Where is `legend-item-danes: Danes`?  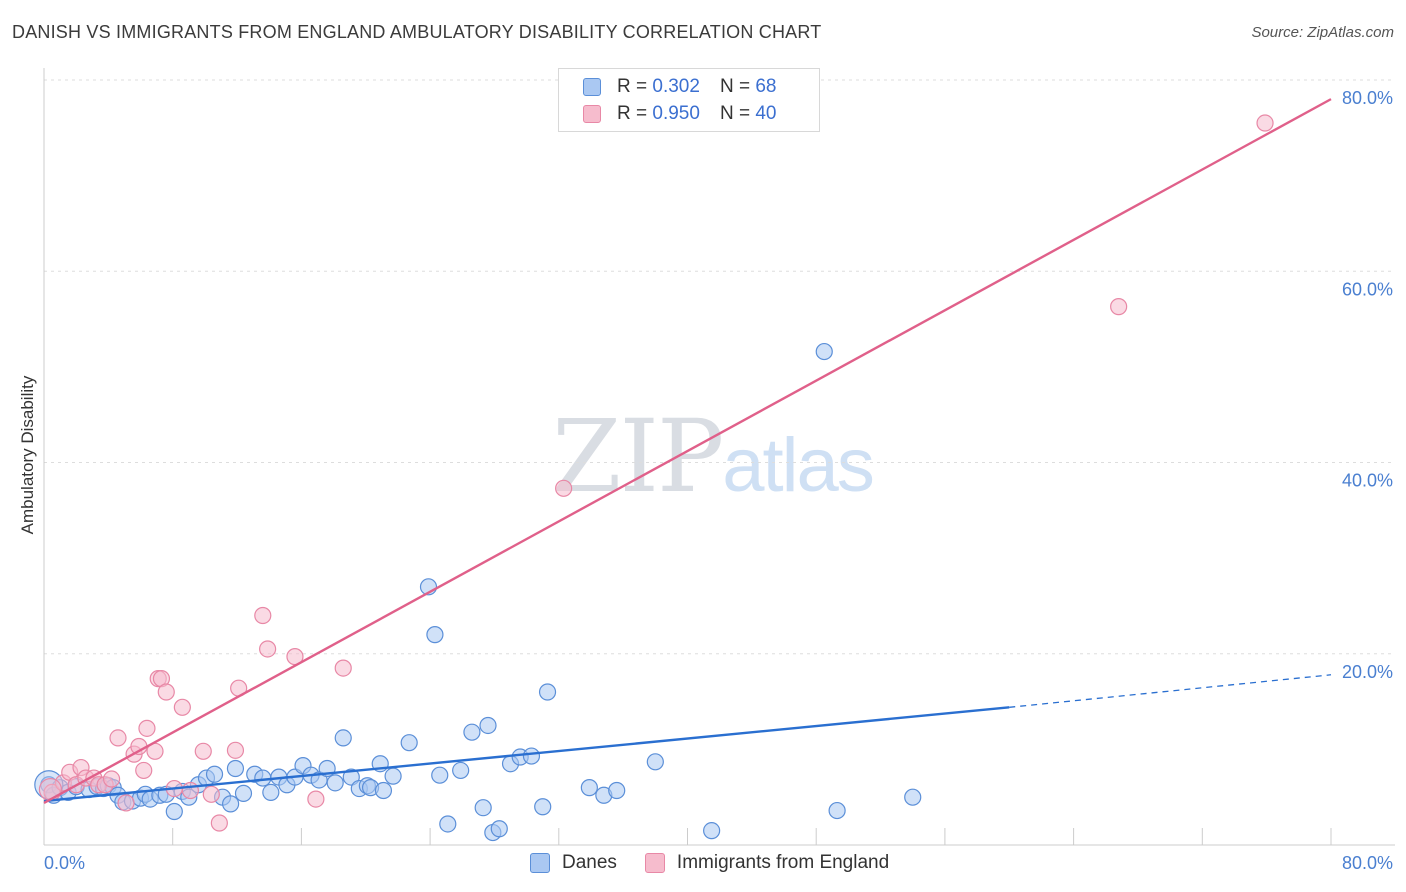
legend-item-danes: Danes is located at coordinates (573, 863).